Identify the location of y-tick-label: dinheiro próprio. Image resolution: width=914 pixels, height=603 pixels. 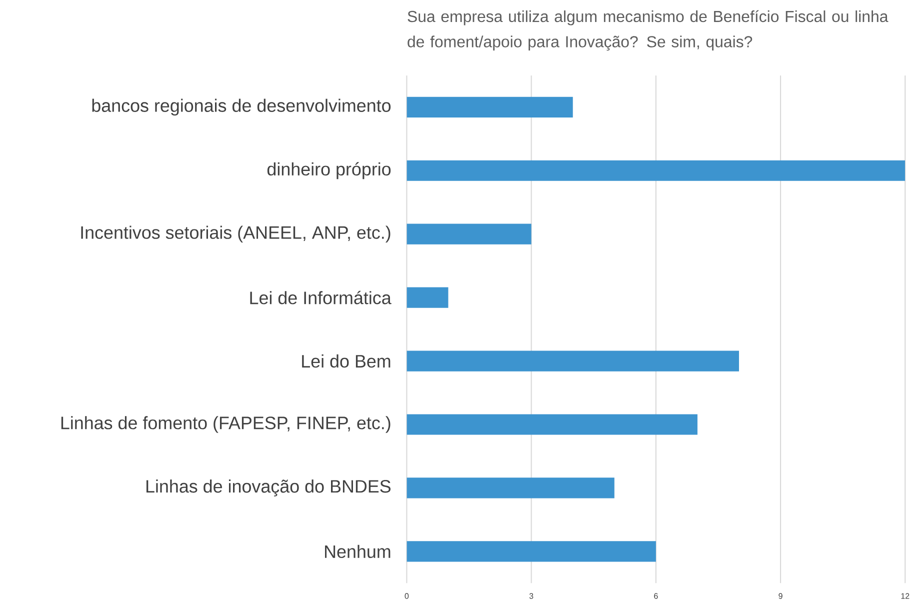
(329, 170).